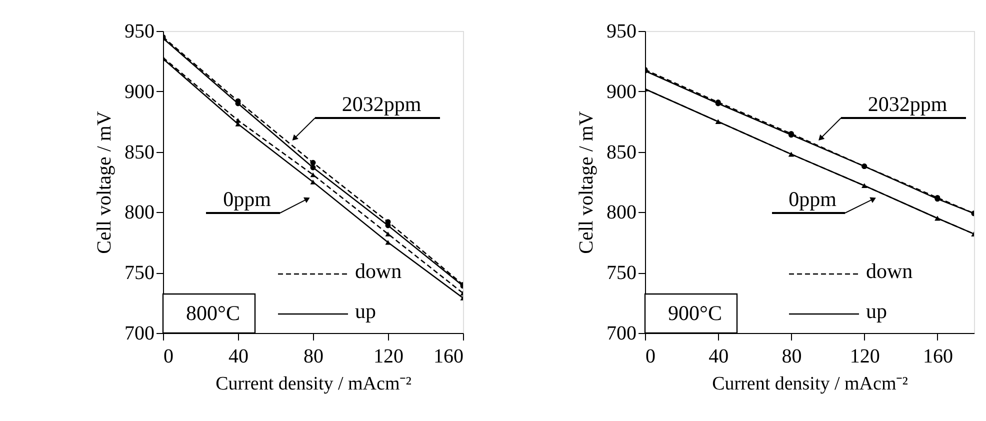  What do you see at coordinates (695, 313) in the screenshot?
I see `annotation: 900°C` at bounding box center [695, 313].